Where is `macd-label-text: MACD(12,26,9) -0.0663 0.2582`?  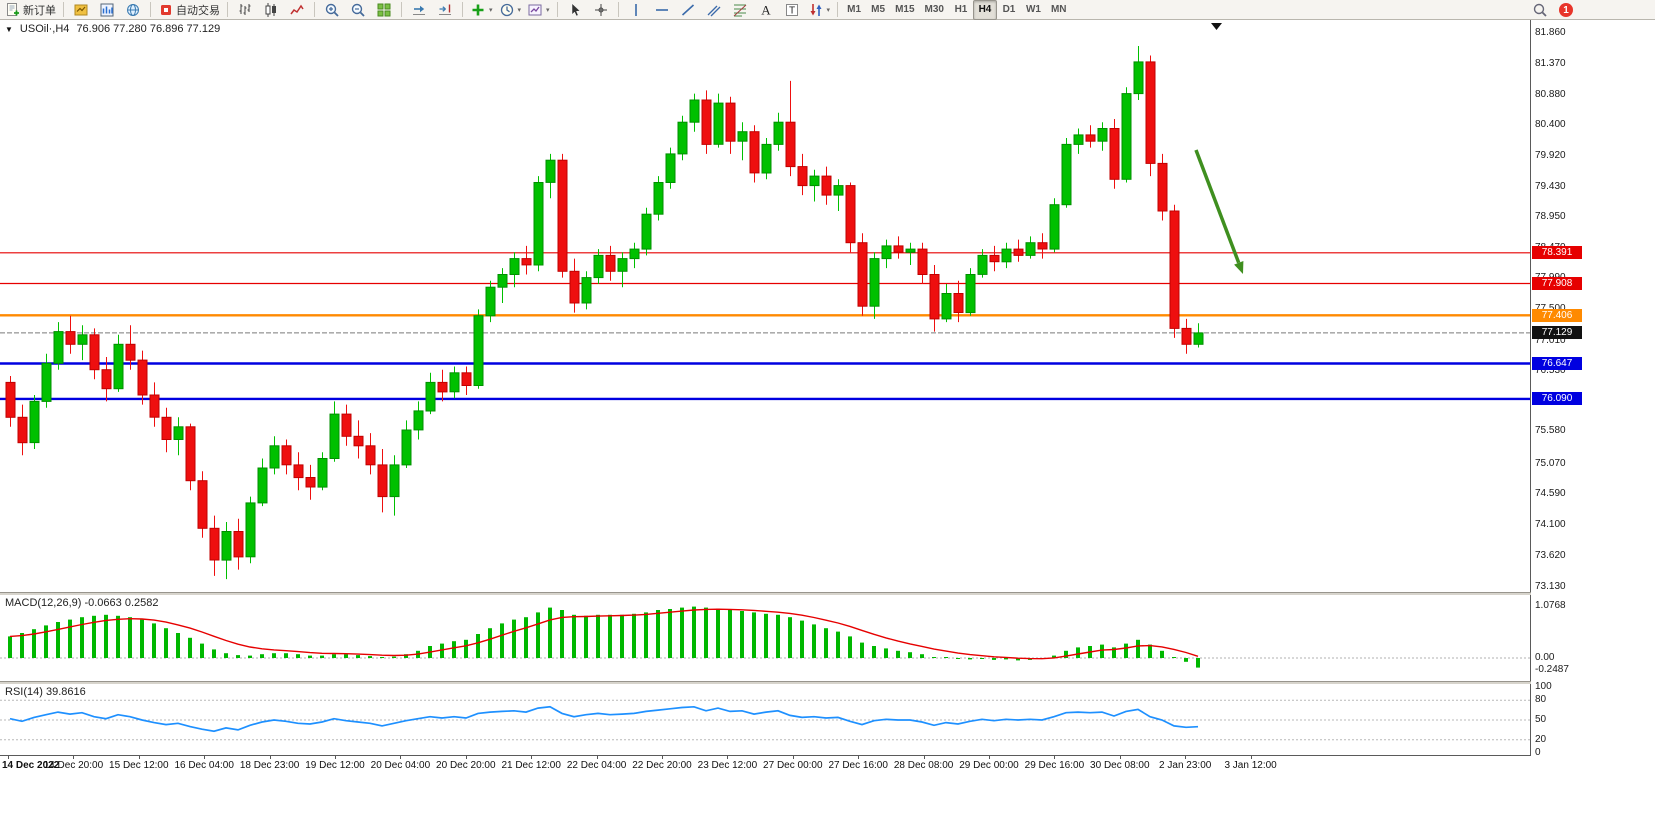
macd-label-text: MACD(12,26,9) -0.0663 0.2582 is located at coordinates (82, 603).